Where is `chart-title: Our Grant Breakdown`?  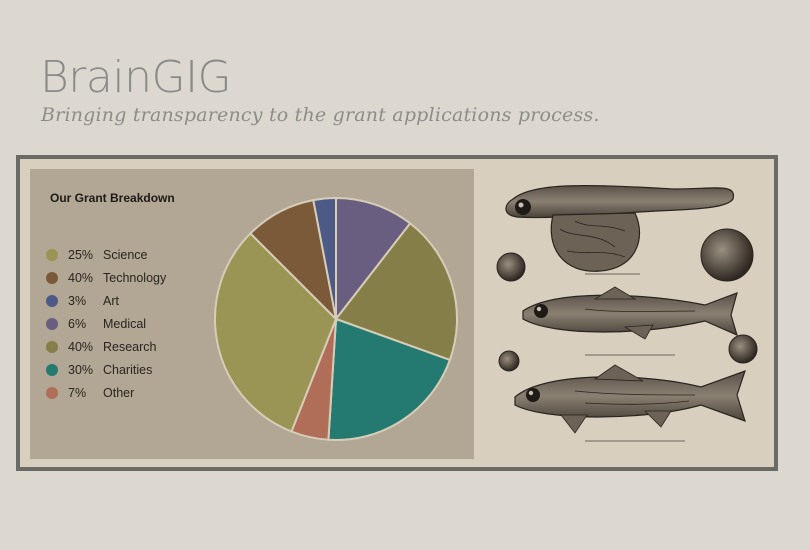 chart-title: Our Grant Breakdown is located at coordinates (112, 198).